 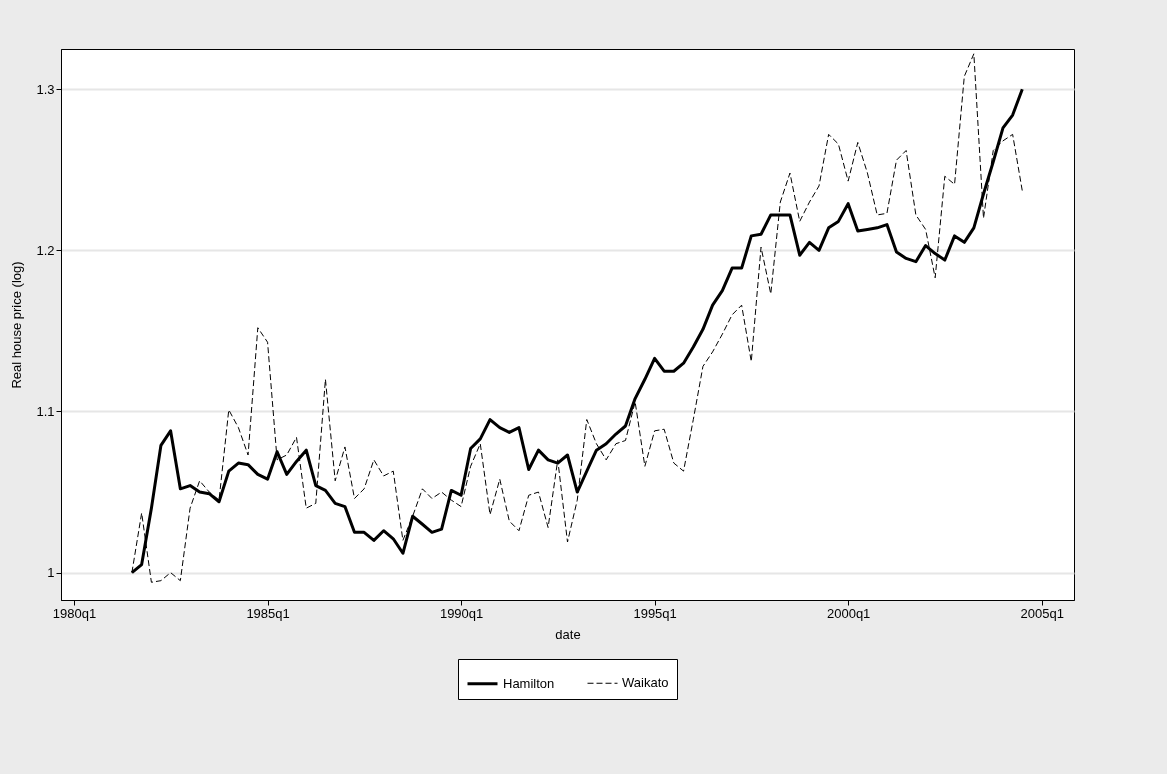 I want to click on legend-label: Hamilton, so click(x=529, y=683).